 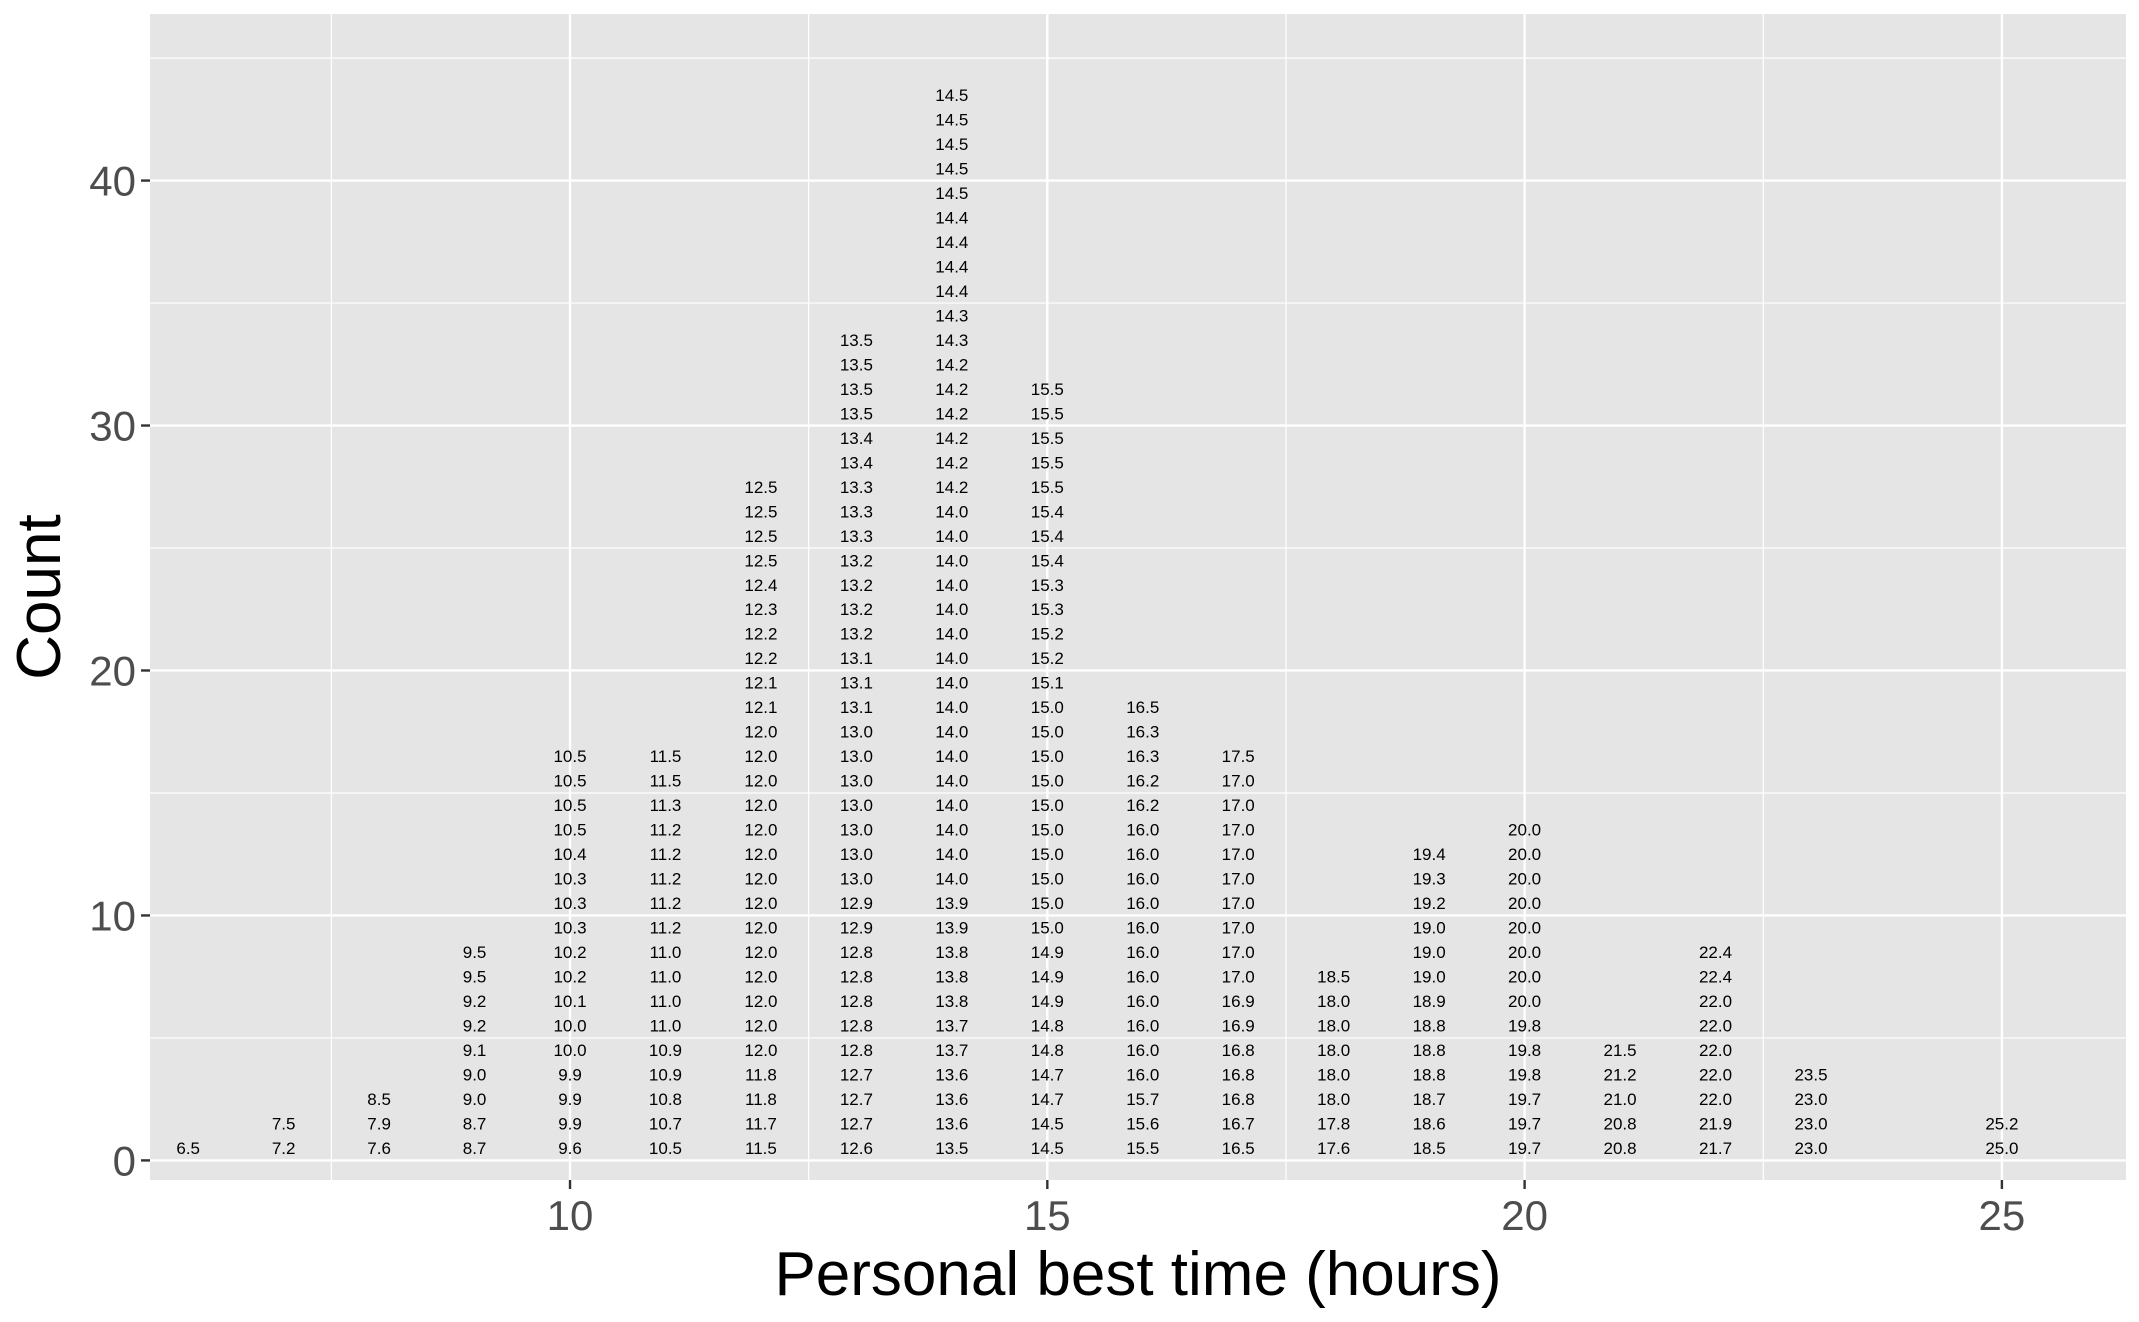 What do you see at coordinates (856, 707) in the screenshot?
I see `data-point-label: 13.1` at bounding box center [856, 707].